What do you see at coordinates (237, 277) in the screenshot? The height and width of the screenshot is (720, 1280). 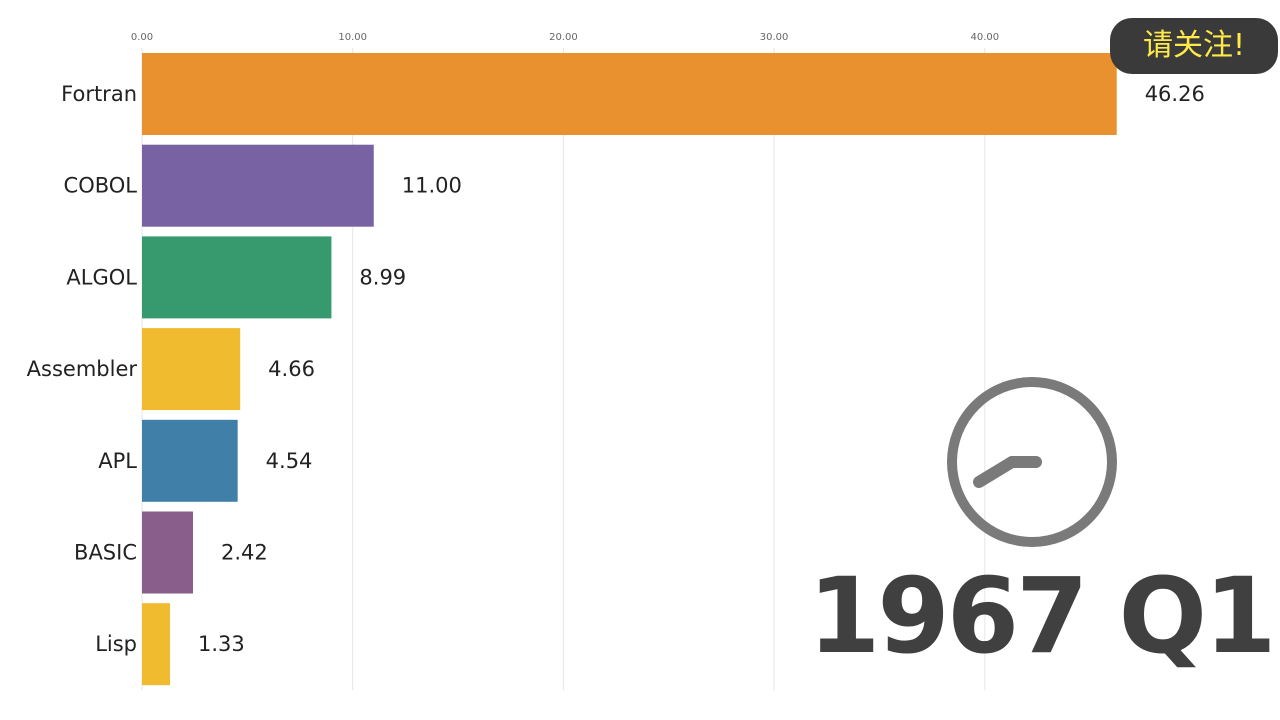 I see `bar-algol` at bounding box center [237, 277].